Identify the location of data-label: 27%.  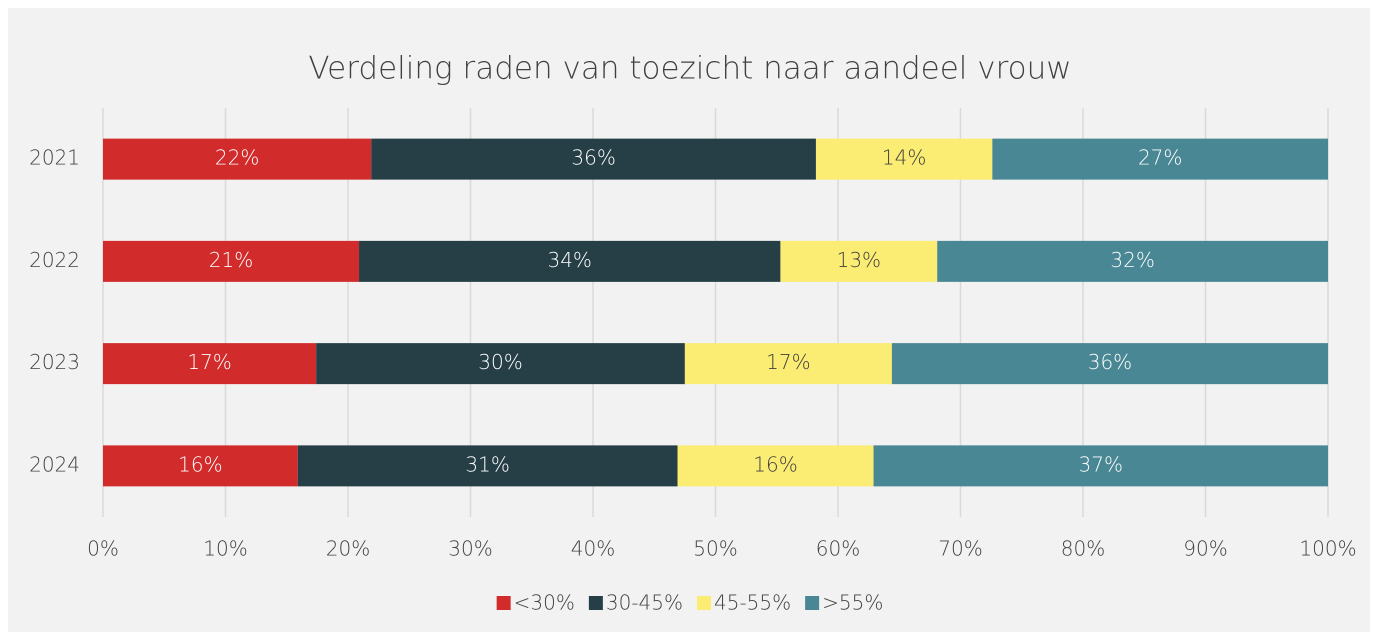
(1160, 158).